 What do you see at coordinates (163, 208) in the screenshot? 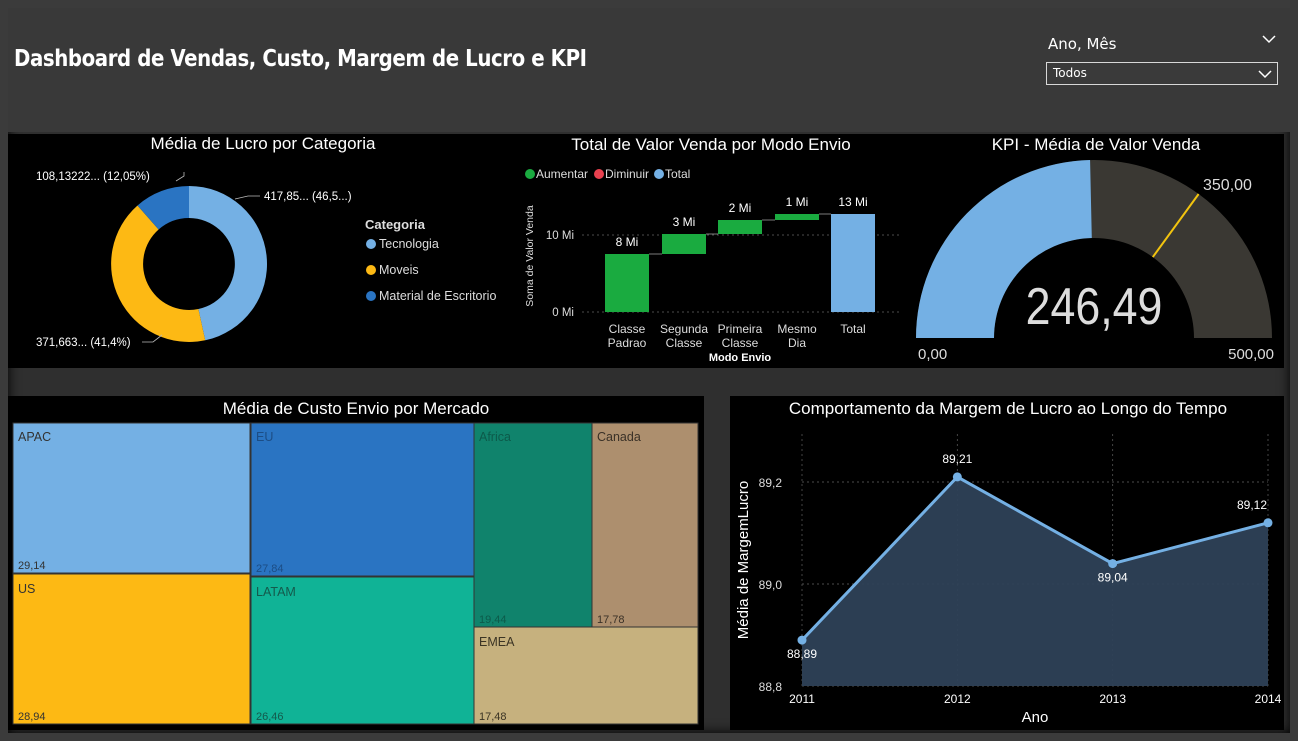
I see `donut-slice-material` at bounding box center [163, 208].